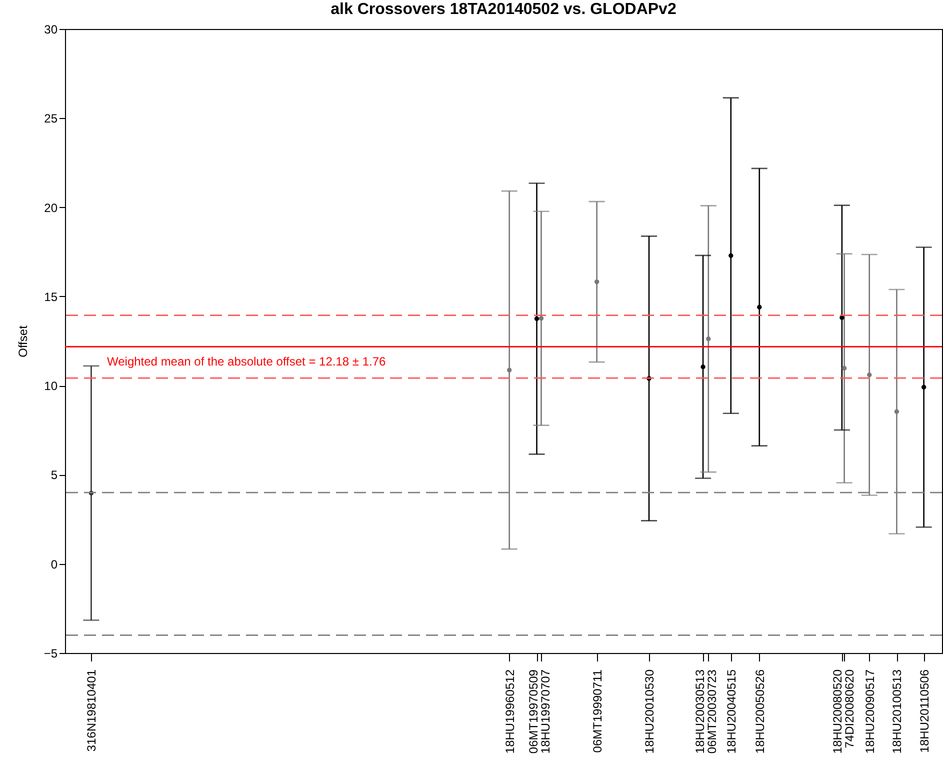  What do you see at coordinates (924, 711) in the screenshot?
I see `x-tick-label: 18HU20110506` at bounding box center [924, 711].